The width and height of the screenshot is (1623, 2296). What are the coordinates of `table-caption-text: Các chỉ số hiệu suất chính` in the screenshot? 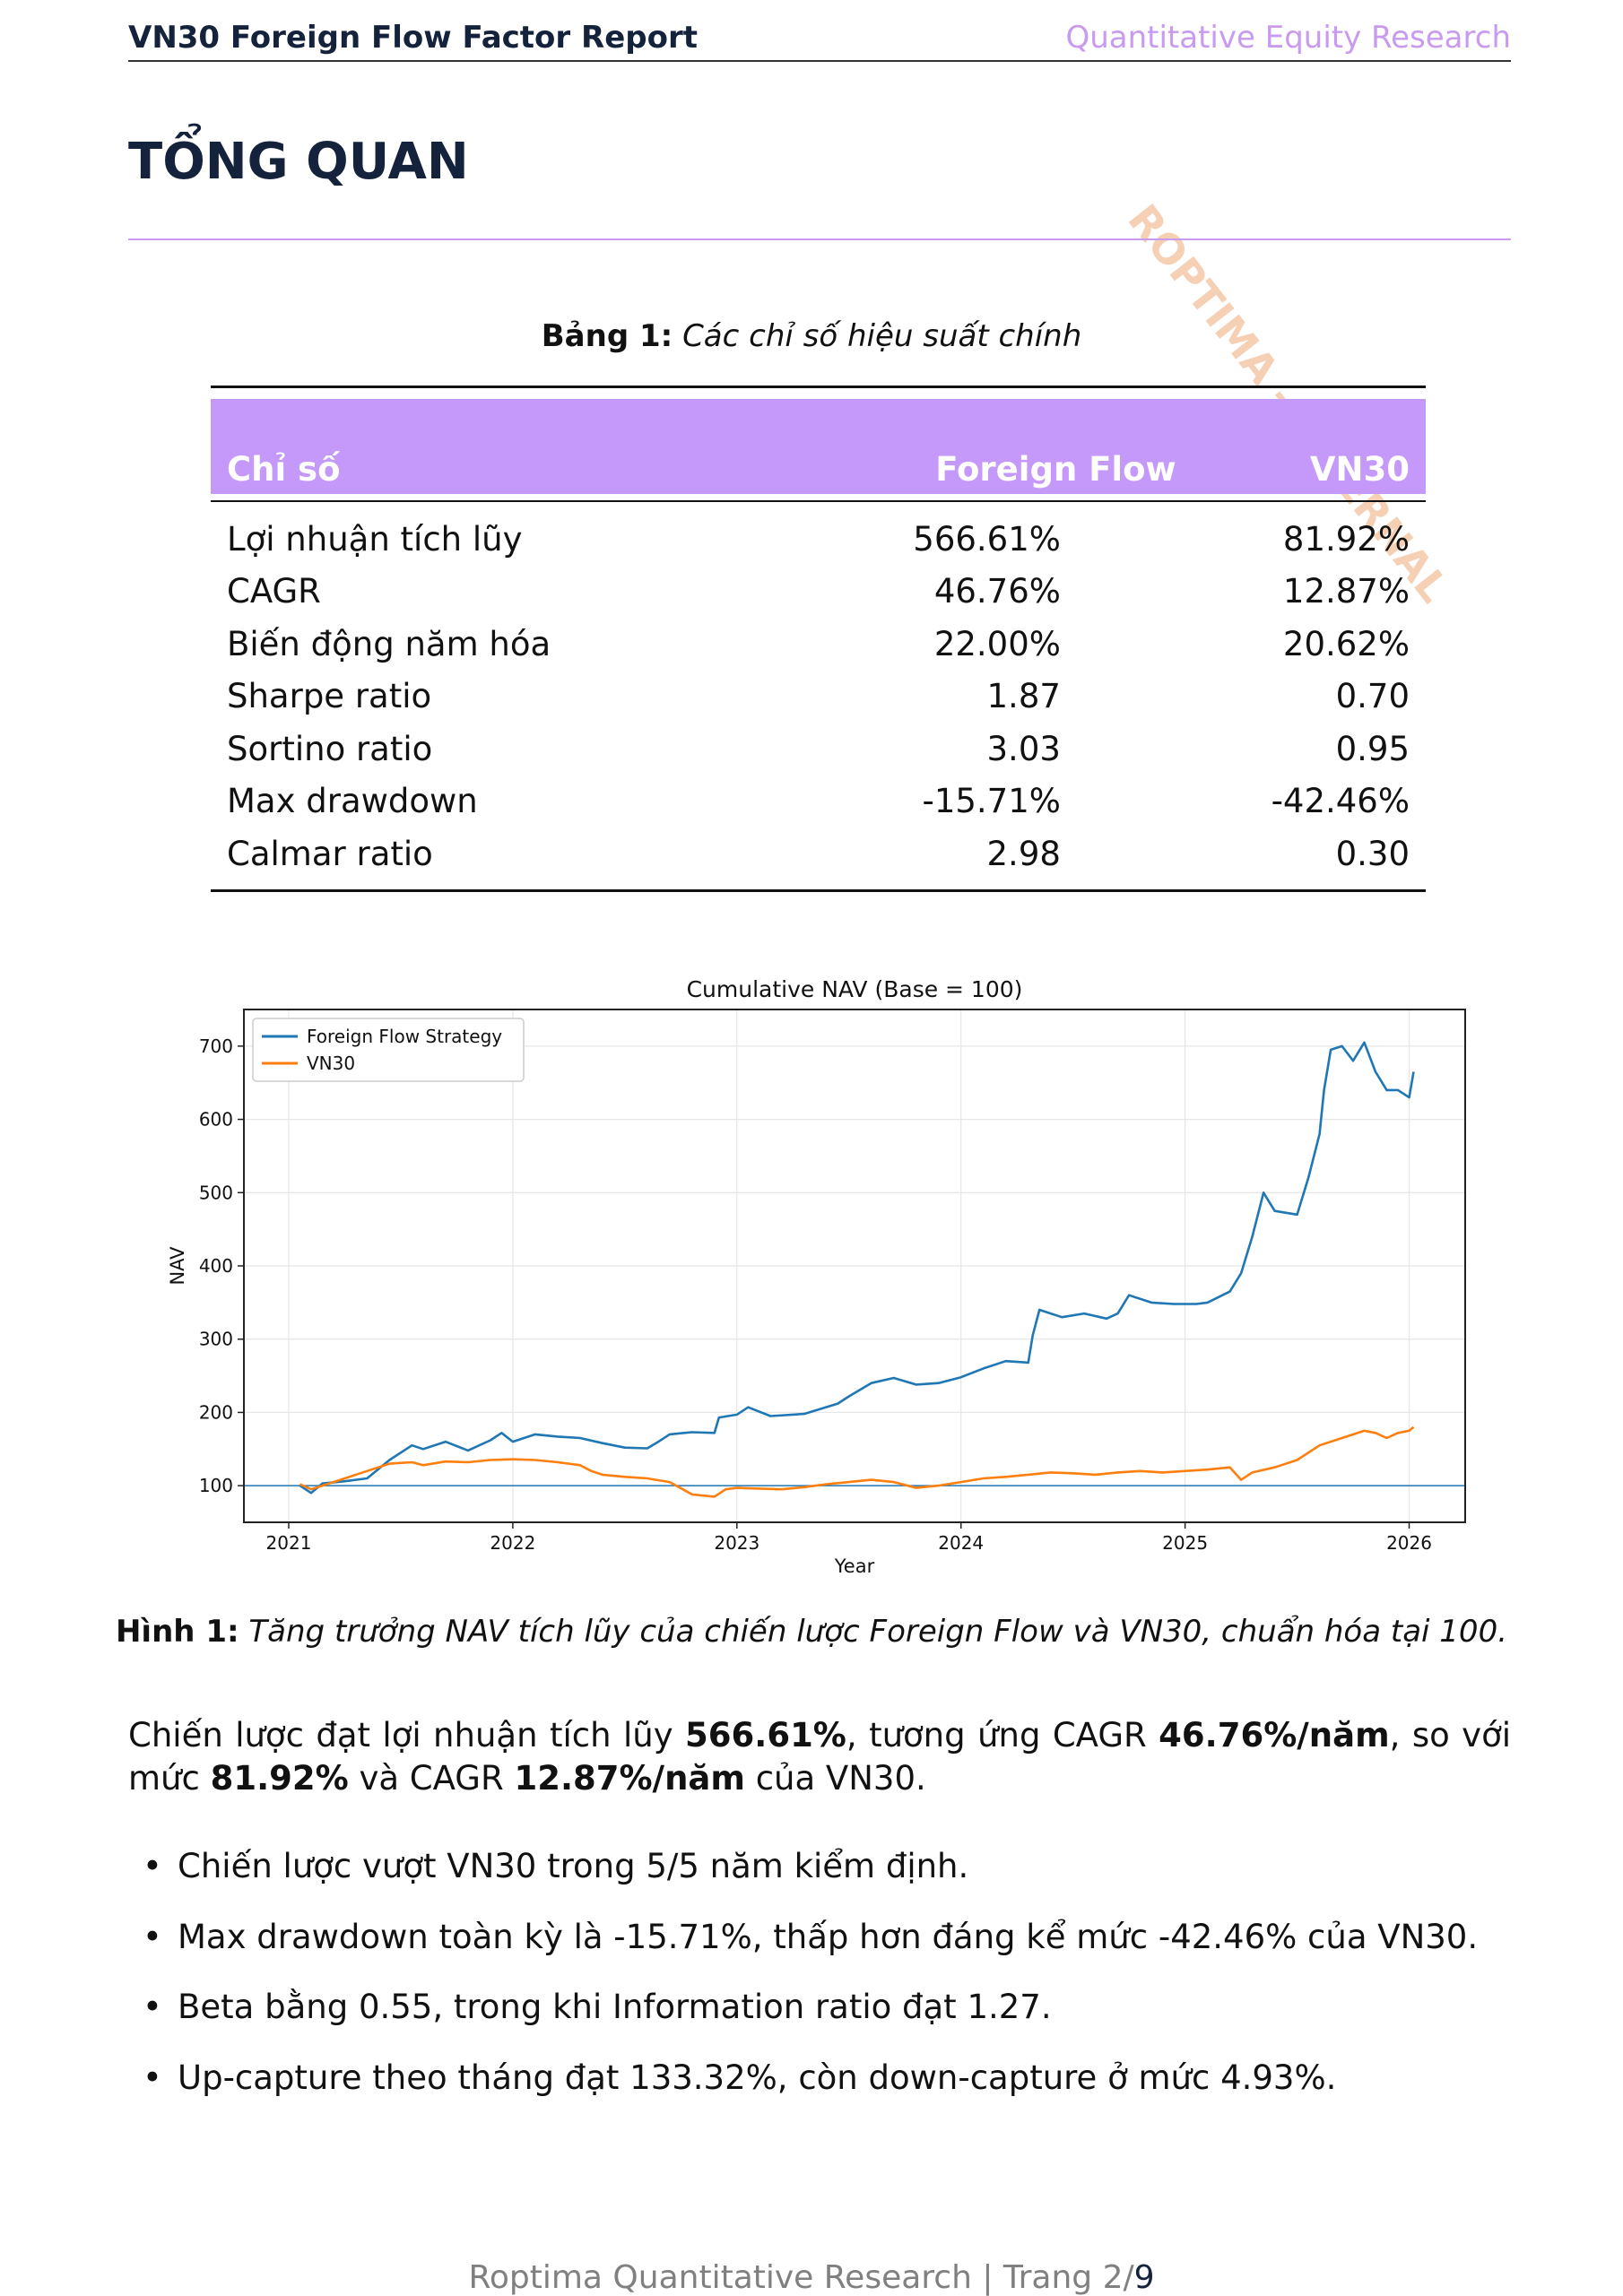 It's located at (882, 336).